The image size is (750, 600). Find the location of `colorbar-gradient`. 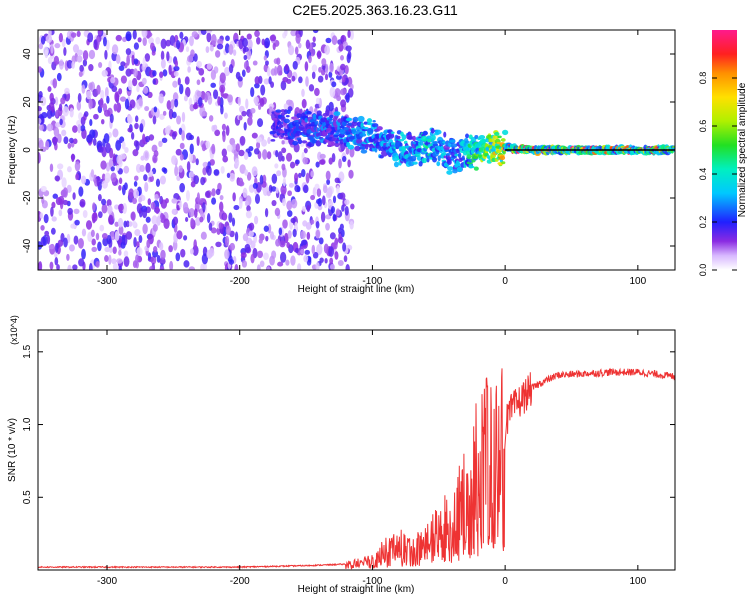

colorbar-gradient is located at coordinates (724, 150).